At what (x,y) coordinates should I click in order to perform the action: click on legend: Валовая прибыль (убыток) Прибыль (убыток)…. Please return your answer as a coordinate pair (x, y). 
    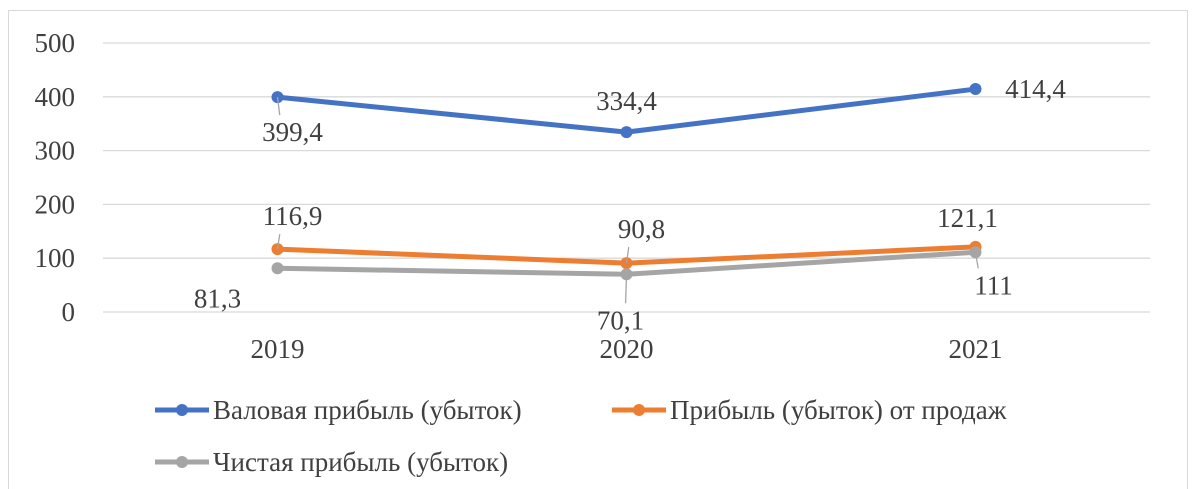
    Looking at the image, I should click on (581, 436).